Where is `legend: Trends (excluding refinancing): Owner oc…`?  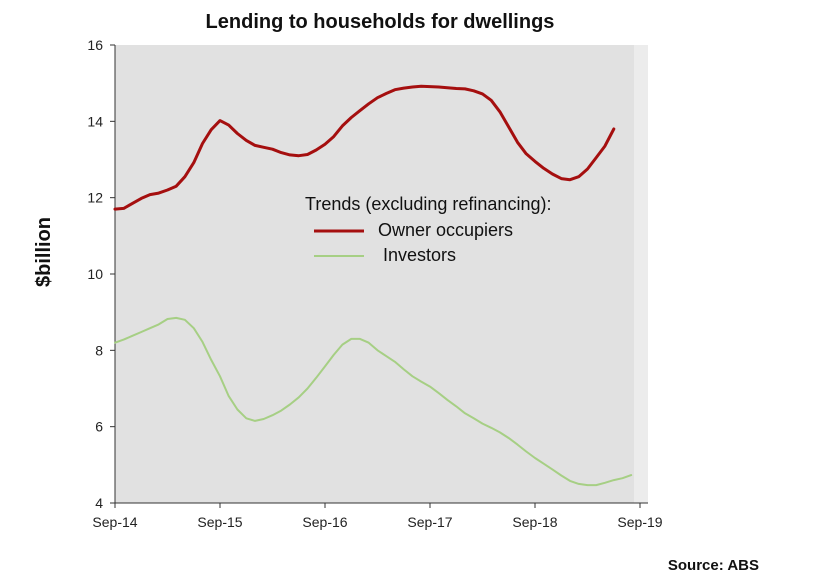 legend: Trends (excluding refinancing): Owner oc… is located at coordinates (428, 229).